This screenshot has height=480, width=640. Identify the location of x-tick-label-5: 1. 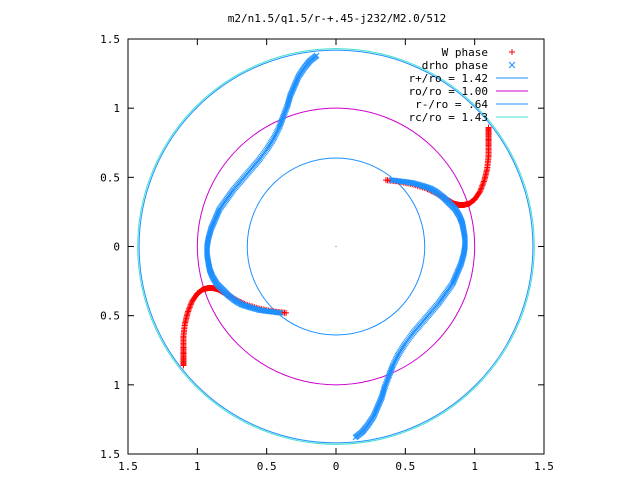
(474, 466).